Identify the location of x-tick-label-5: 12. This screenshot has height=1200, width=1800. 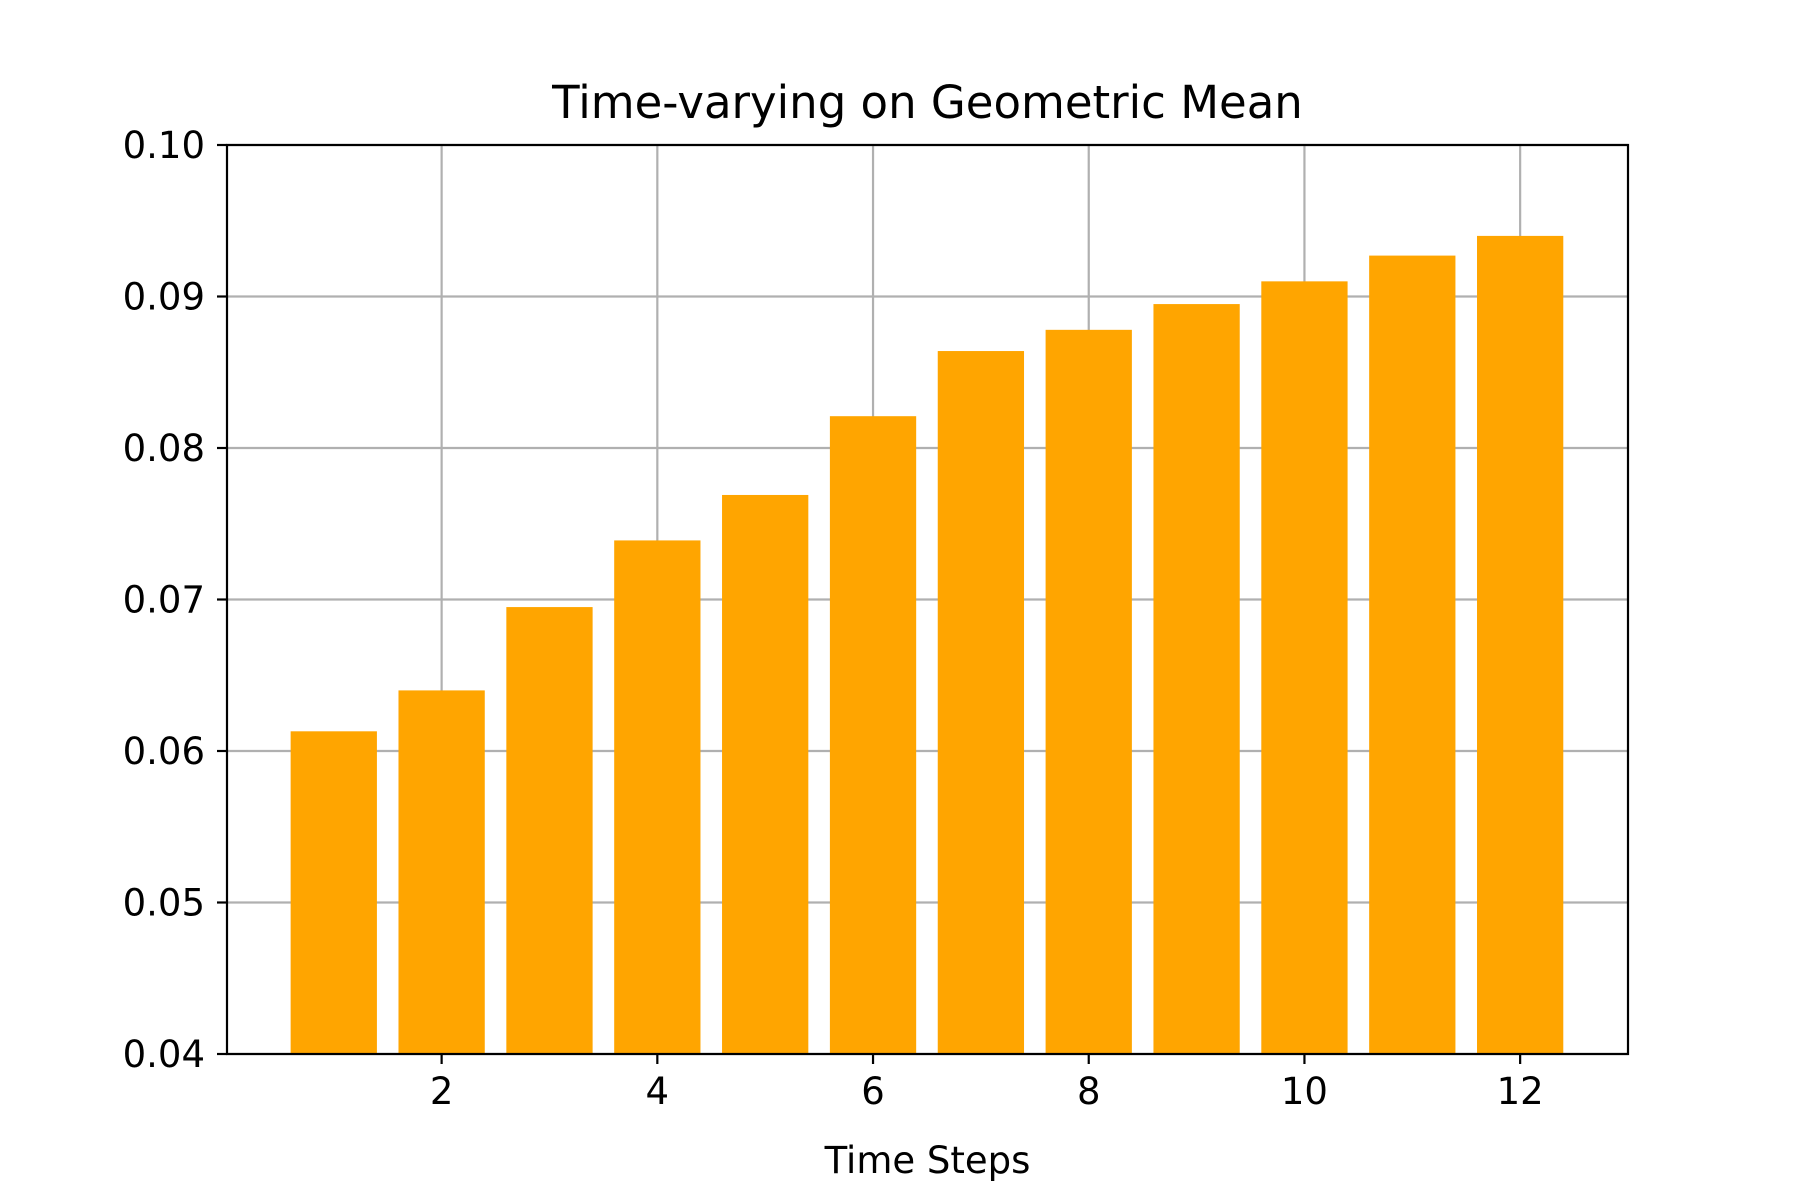
(1520, 1091).